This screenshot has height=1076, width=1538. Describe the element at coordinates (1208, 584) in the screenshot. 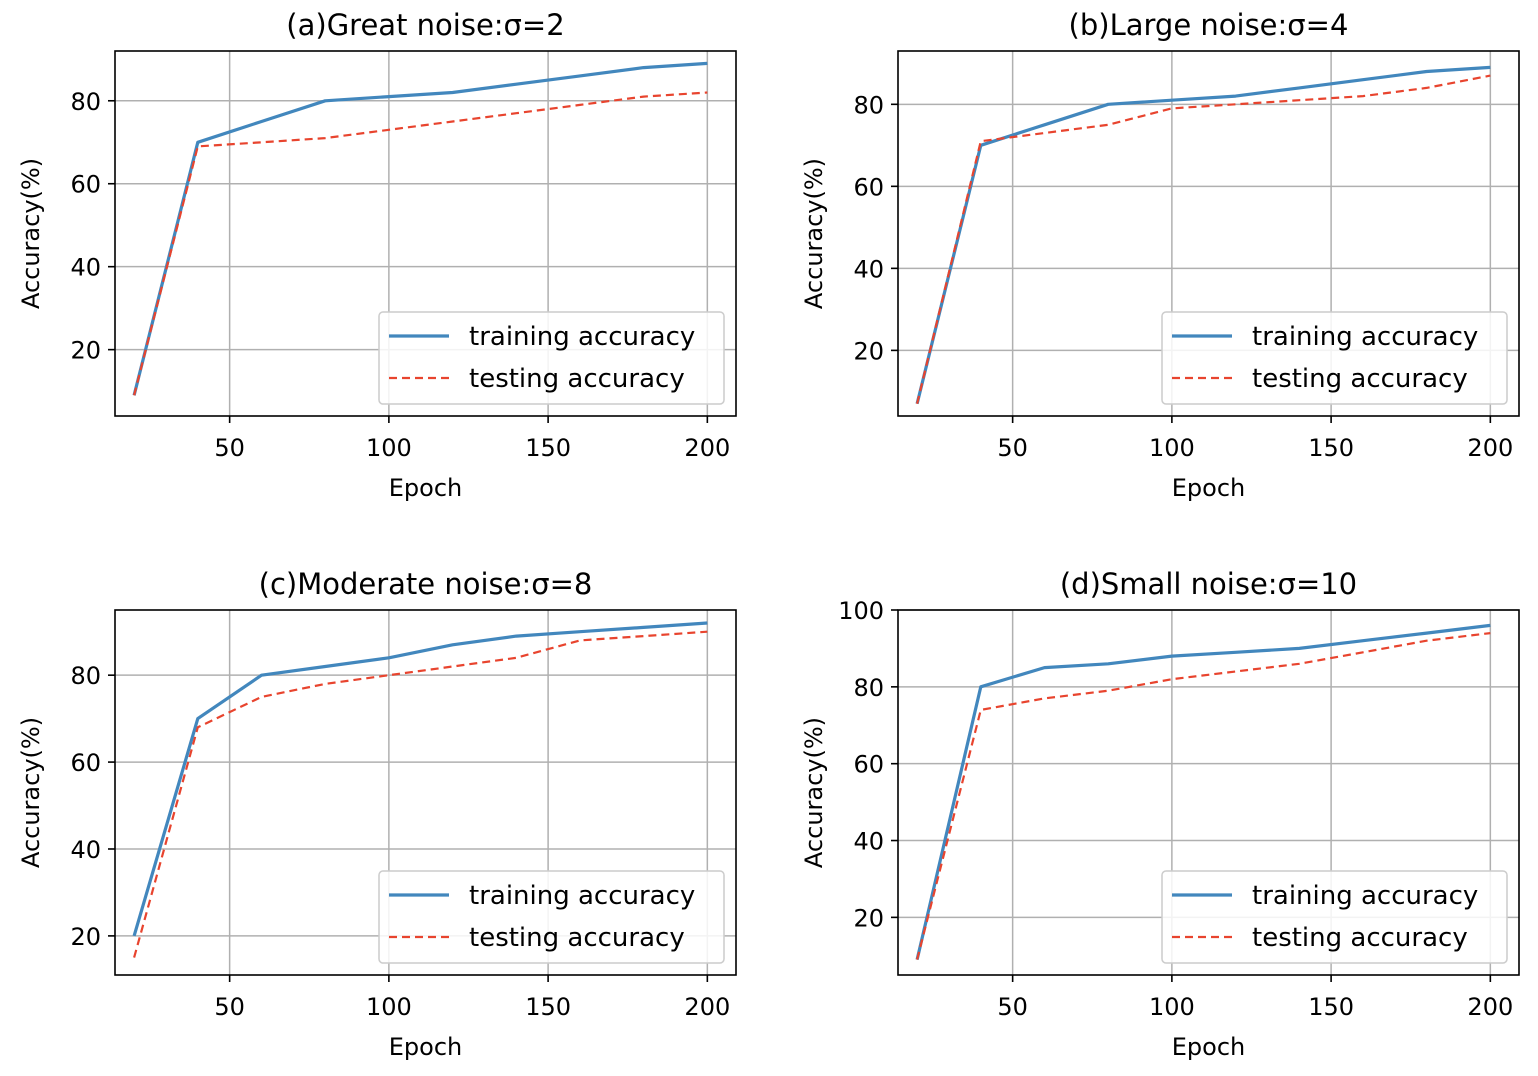

I see `subplot-title: (d)Small noise:σ=10` at that location.